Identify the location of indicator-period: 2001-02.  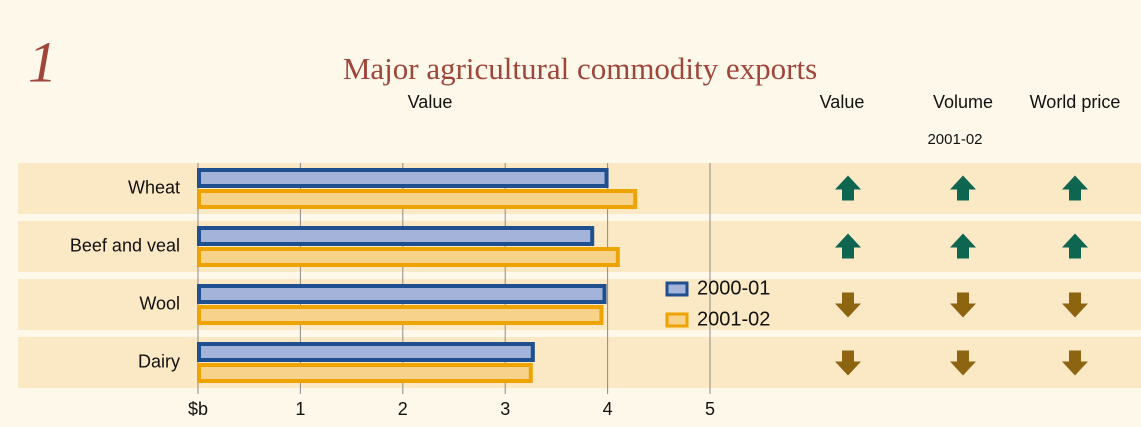
(954, 139).